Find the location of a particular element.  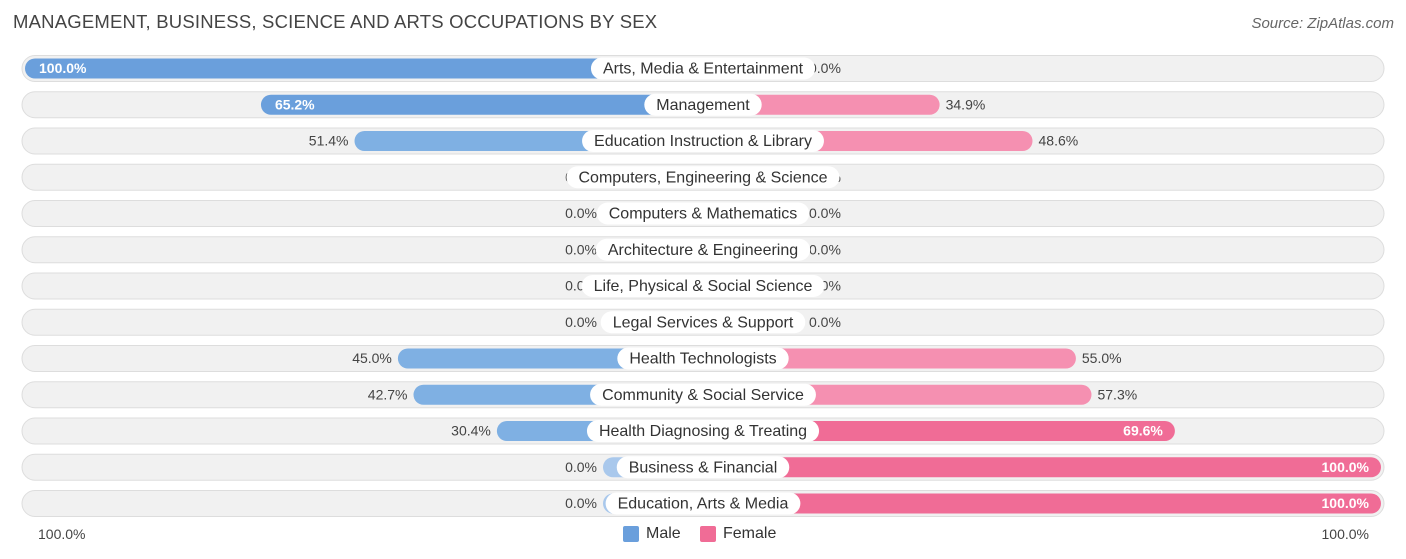

category-label: Education, Arts & Media is located at coordinates (703, 504).